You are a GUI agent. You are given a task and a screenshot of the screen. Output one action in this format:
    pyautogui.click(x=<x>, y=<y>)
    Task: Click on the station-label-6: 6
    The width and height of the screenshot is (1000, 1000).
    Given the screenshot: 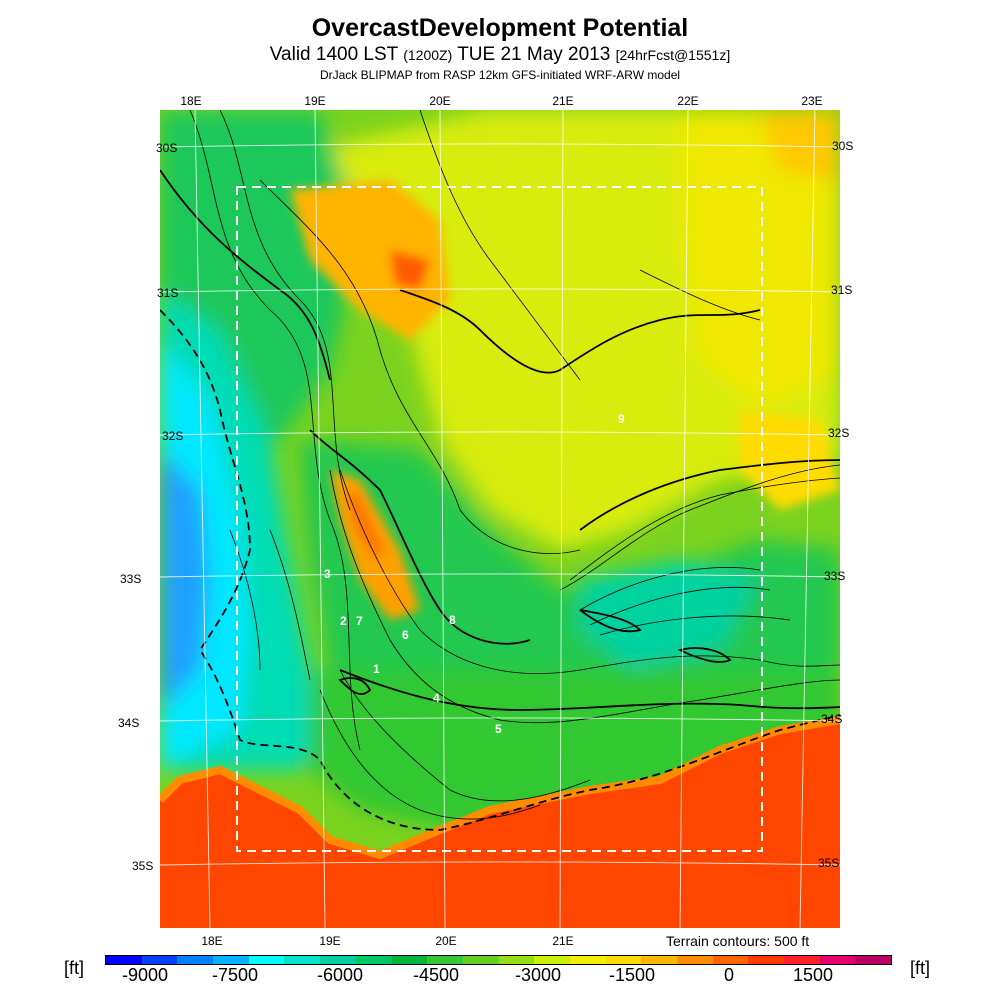 What is the action you would take?
    pyautogui.click(x=405, y=635)
    